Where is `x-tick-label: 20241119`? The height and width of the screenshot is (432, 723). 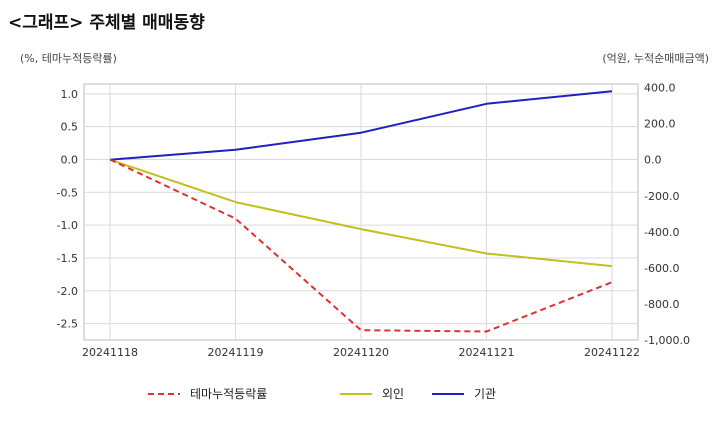
x-tick-label: 20241119 is located at coordinates (236, 352).